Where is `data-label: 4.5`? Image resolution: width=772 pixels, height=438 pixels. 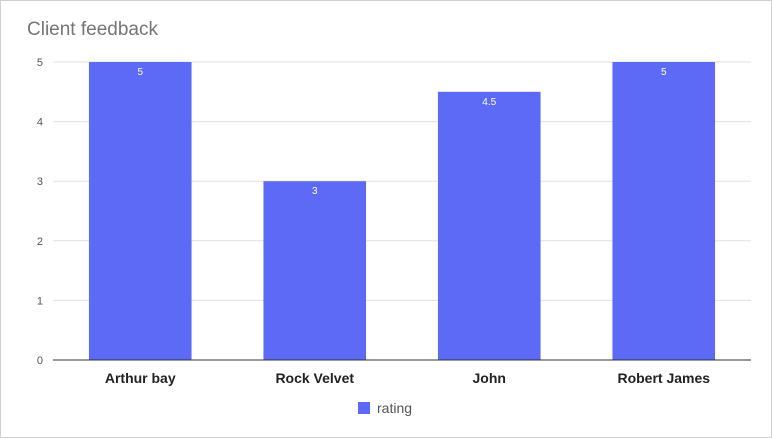
data-label: 4.5 is located at coordinates (489, 102).